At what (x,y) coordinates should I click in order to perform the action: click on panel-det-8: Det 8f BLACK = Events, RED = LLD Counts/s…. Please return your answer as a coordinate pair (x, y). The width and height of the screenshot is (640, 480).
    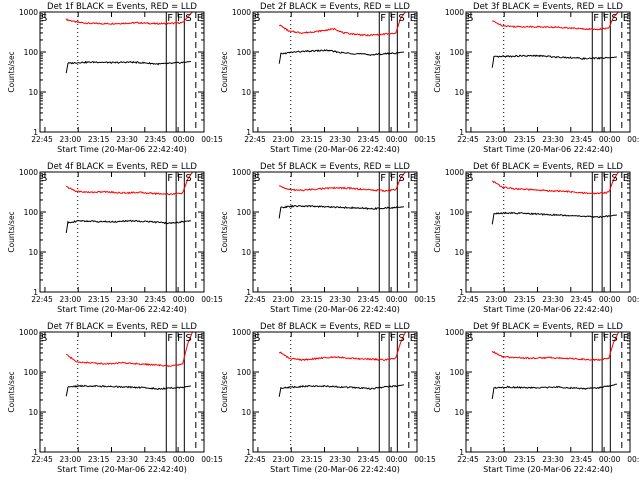
    Looking at the image, I should click on (328, 398).